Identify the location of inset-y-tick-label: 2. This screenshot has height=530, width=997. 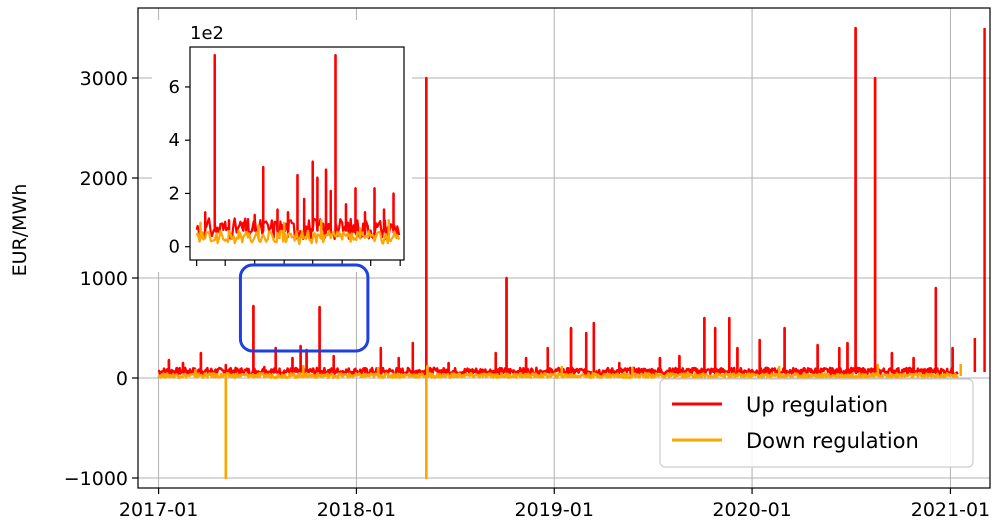
(174, 193).